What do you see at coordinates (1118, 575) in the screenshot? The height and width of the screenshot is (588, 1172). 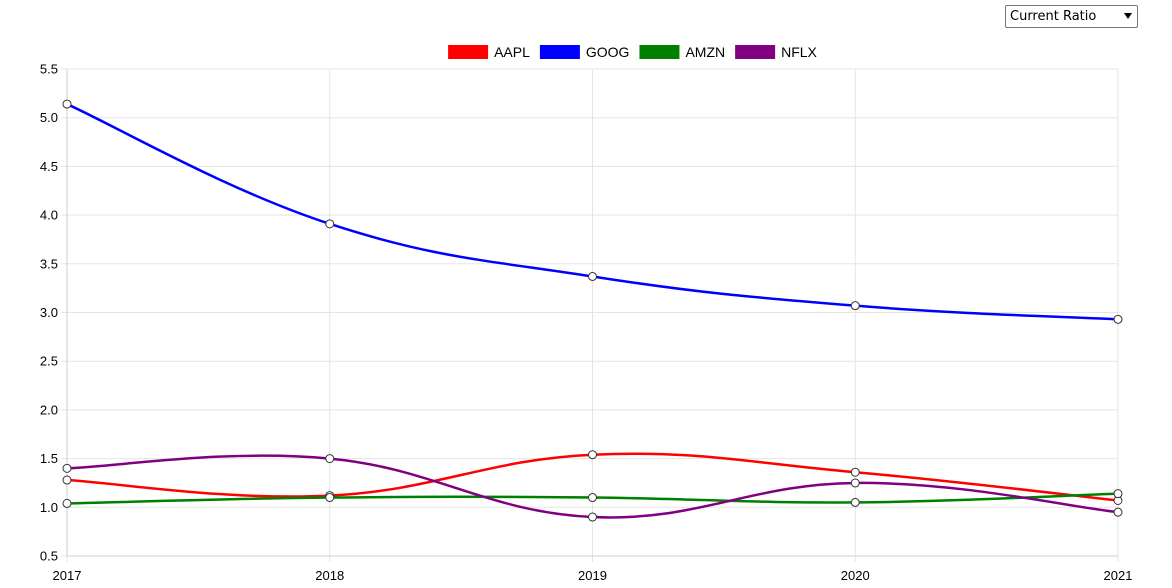 I see `x-tick-label: 2021` at bounding box center [1118, 575].